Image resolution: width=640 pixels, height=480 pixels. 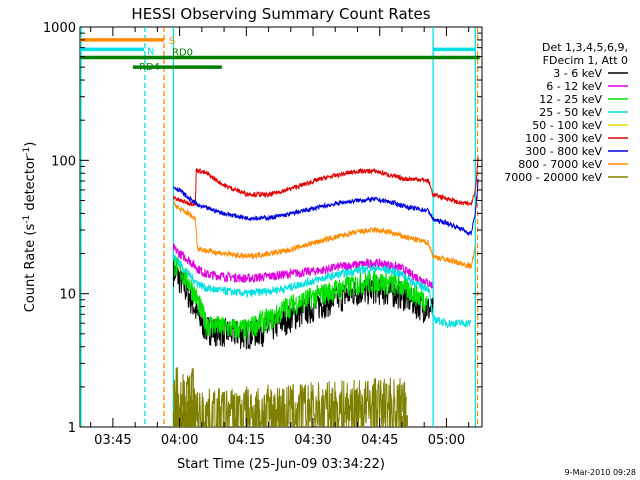 I want to click on y-axis-label: Count Rate (s-1 detector-1), so click(x=30, y=227).